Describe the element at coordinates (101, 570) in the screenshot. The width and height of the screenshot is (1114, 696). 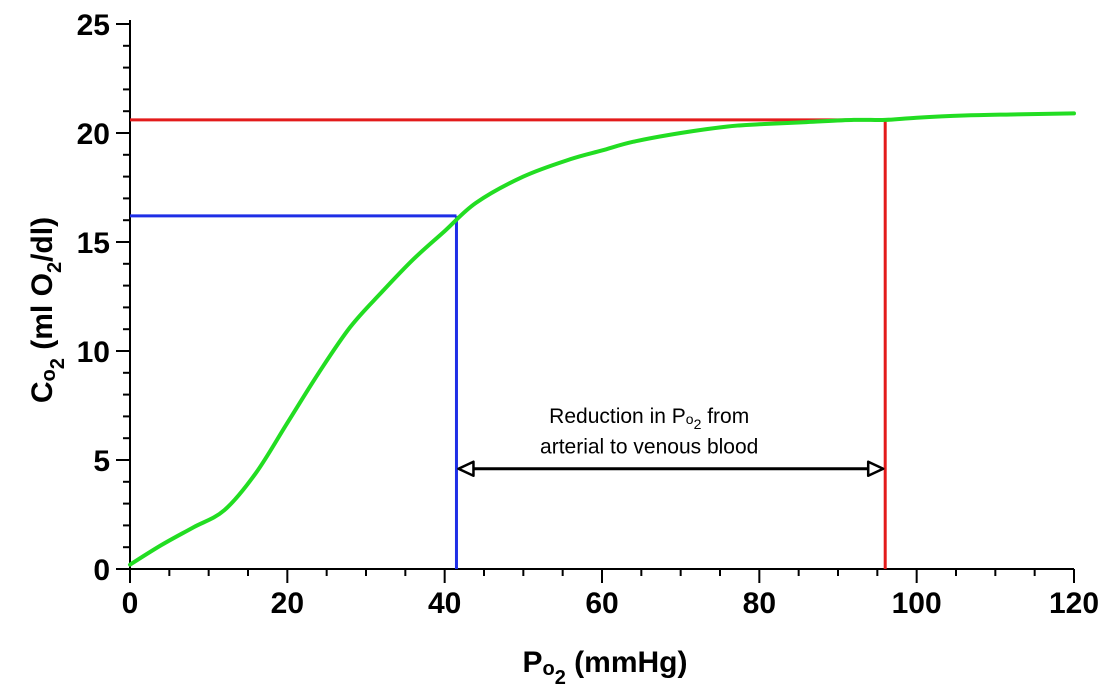
I see `y-tick-label: 0` at that location.